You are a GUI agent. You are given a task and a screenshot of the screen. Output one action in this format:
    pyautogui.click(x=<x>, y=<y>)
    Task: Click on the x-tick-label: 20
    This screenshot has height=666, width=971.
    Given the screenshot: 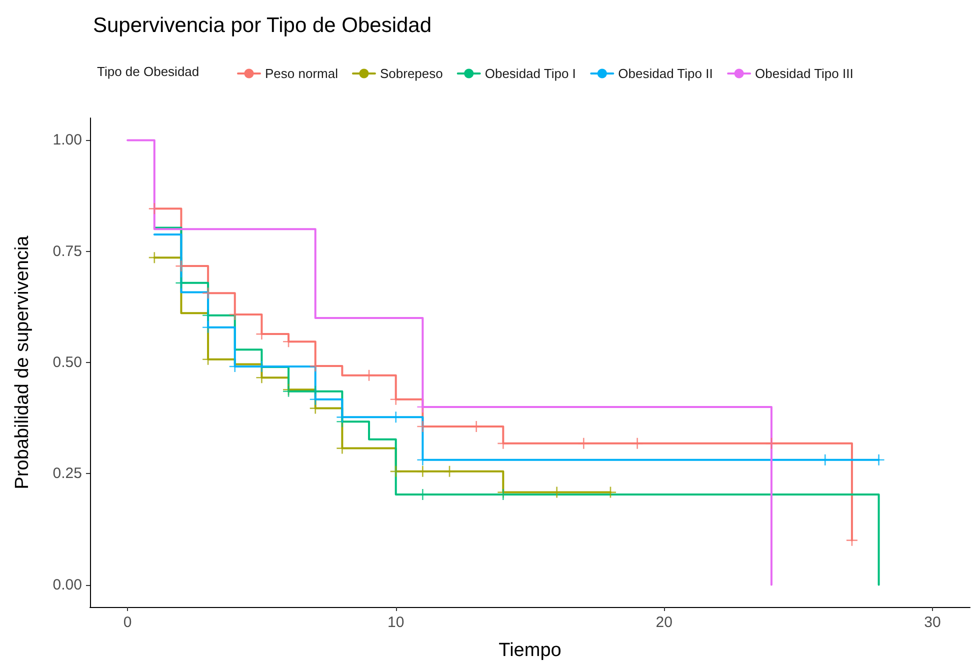 What is the action you would take?
    pyautogui.click(x=664, y=622)
    